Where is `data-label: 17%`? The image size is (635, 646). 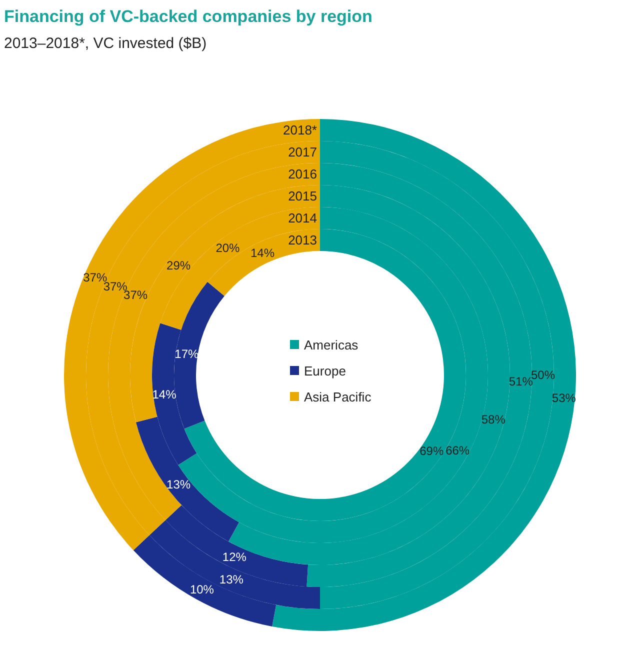
data-label: 17% is located at coordinates (186, 353).